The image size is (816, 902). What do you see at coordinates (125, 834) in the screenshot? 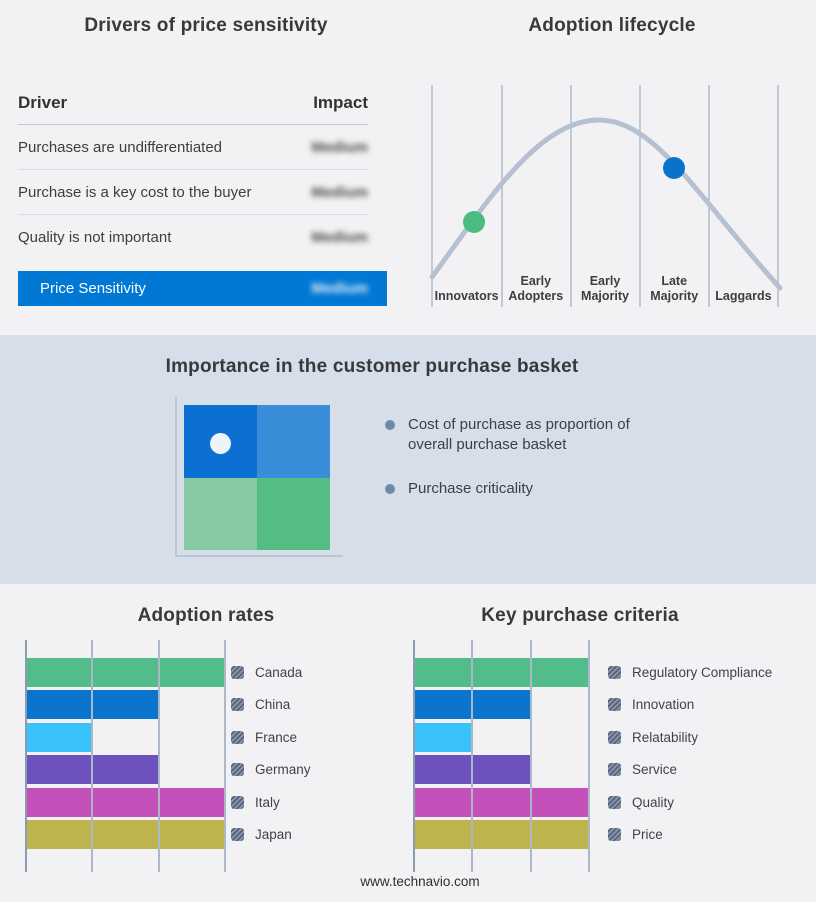
I see `bar-japan` at bounding box center [125, 834].